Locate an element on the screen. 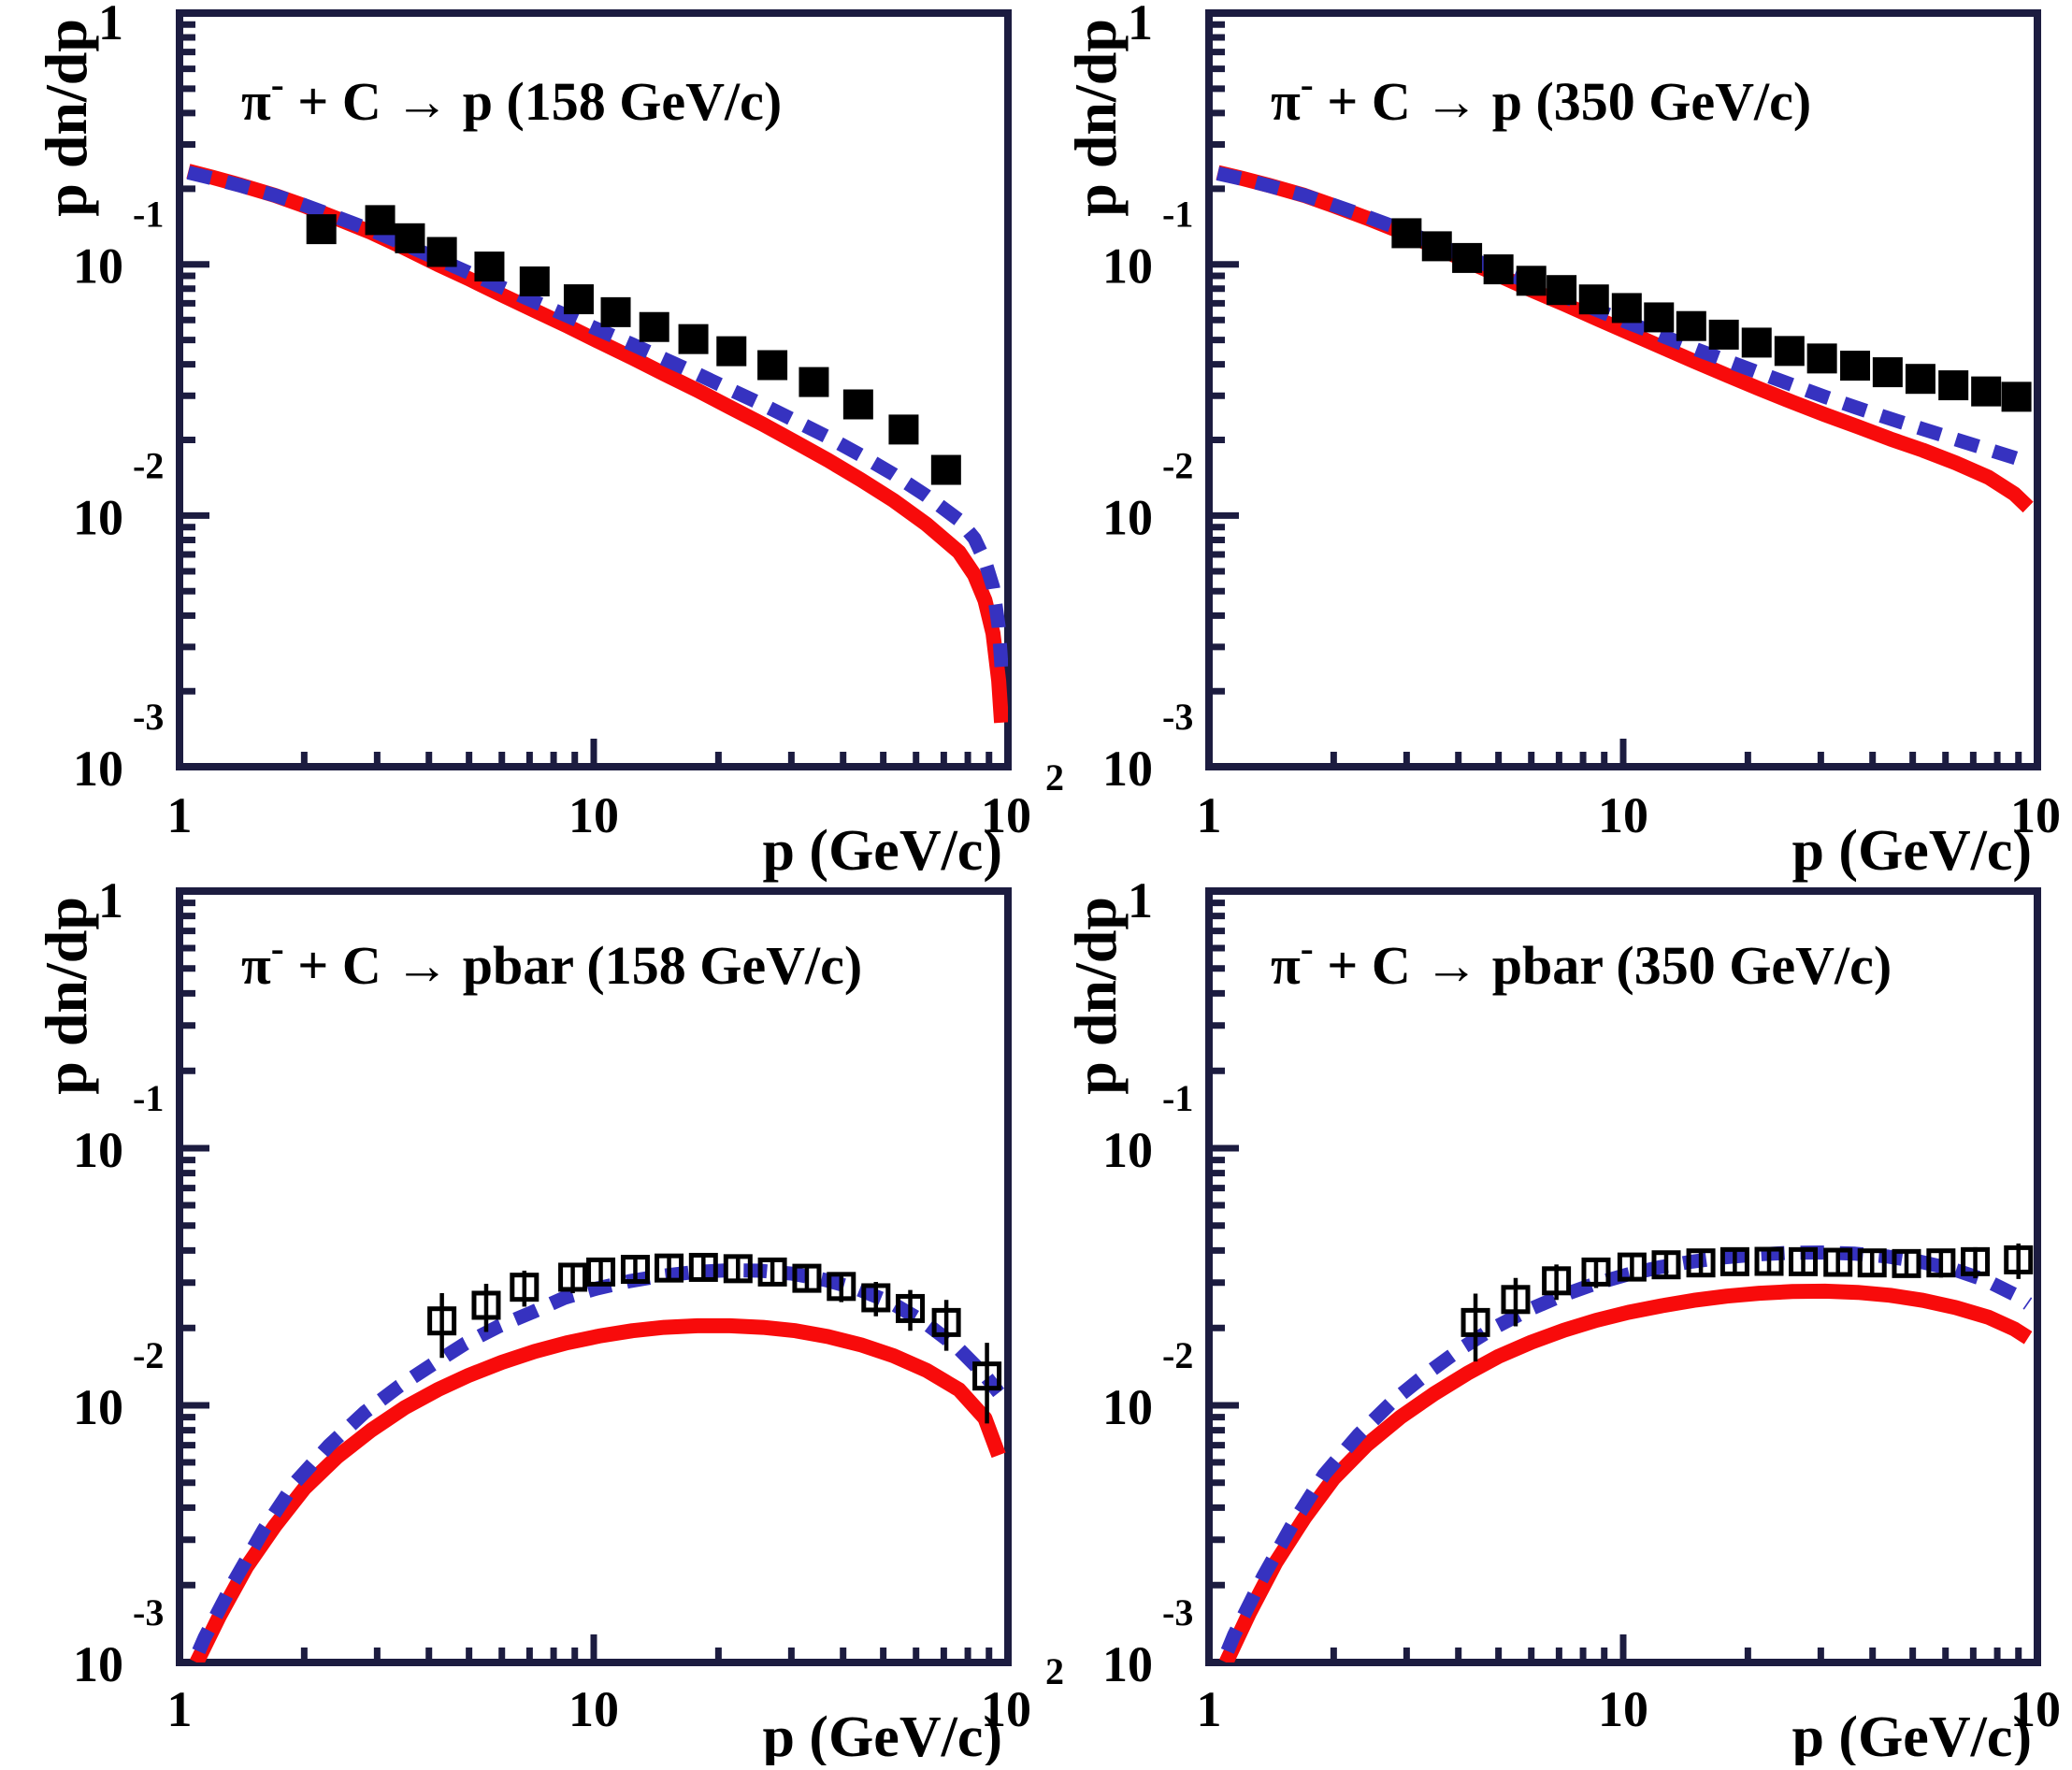 The image size is (2072, 1770). red-solid-curve is located at coordinates (597, 444).